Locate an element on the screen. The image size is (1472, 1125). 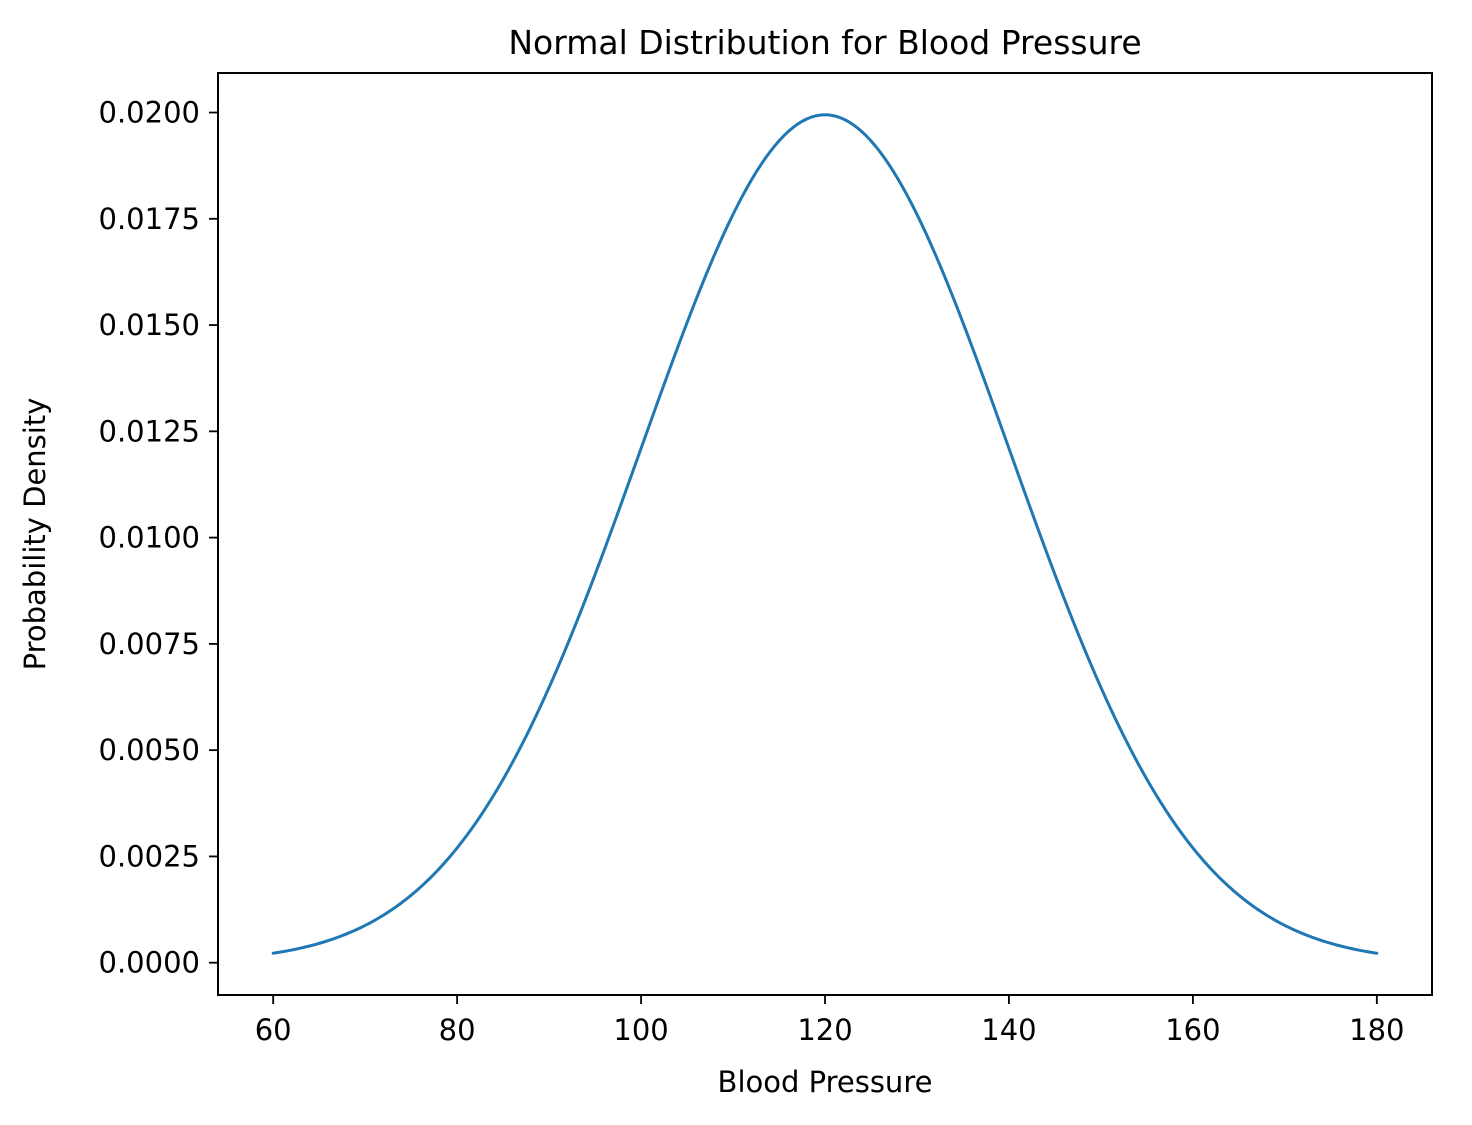
x-tick-label: 100 is located at coordinates (640, 1030).